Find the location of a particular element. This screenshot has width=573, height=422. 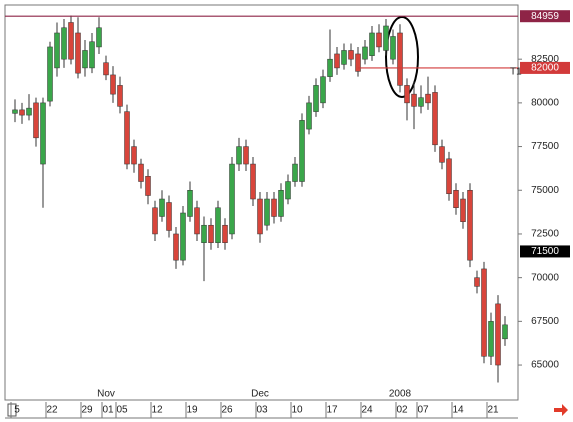

level-annotation: T1 is located at coordinates (516, 72).